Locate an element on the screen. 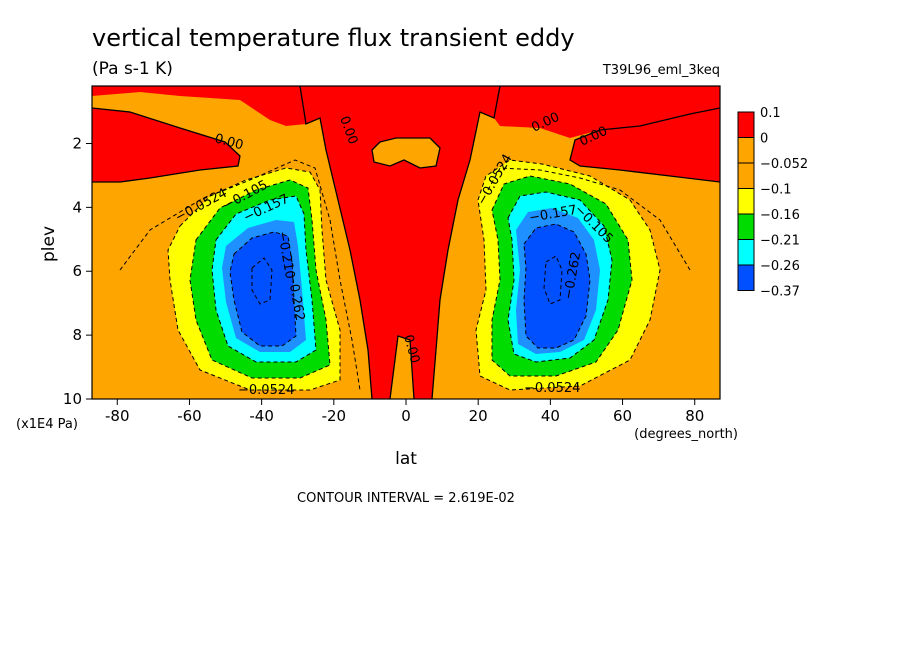 This screenshot has width=904, height=659. x-tick-label: 40 is located at coordinates (550, 416).